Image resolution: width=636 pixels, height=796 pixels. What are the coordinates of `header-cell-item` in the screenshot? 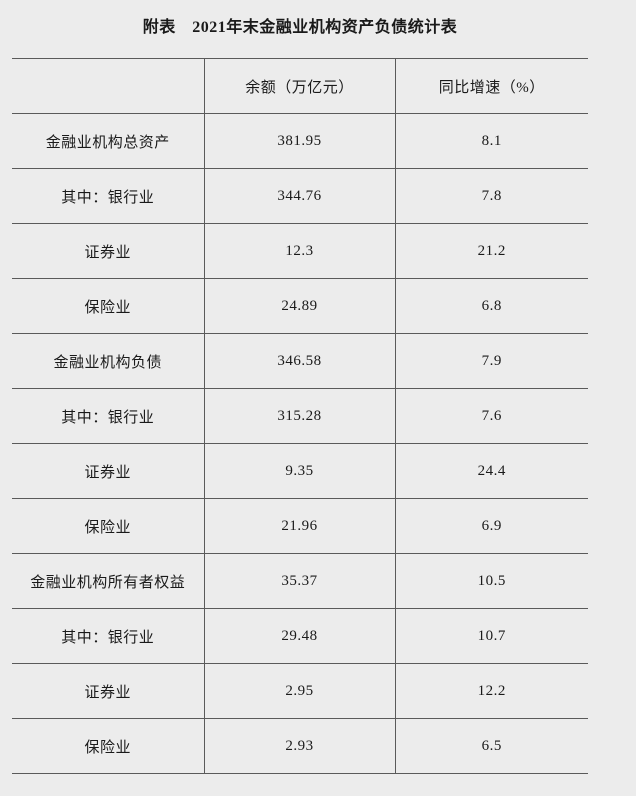 It's located at (108, 86).